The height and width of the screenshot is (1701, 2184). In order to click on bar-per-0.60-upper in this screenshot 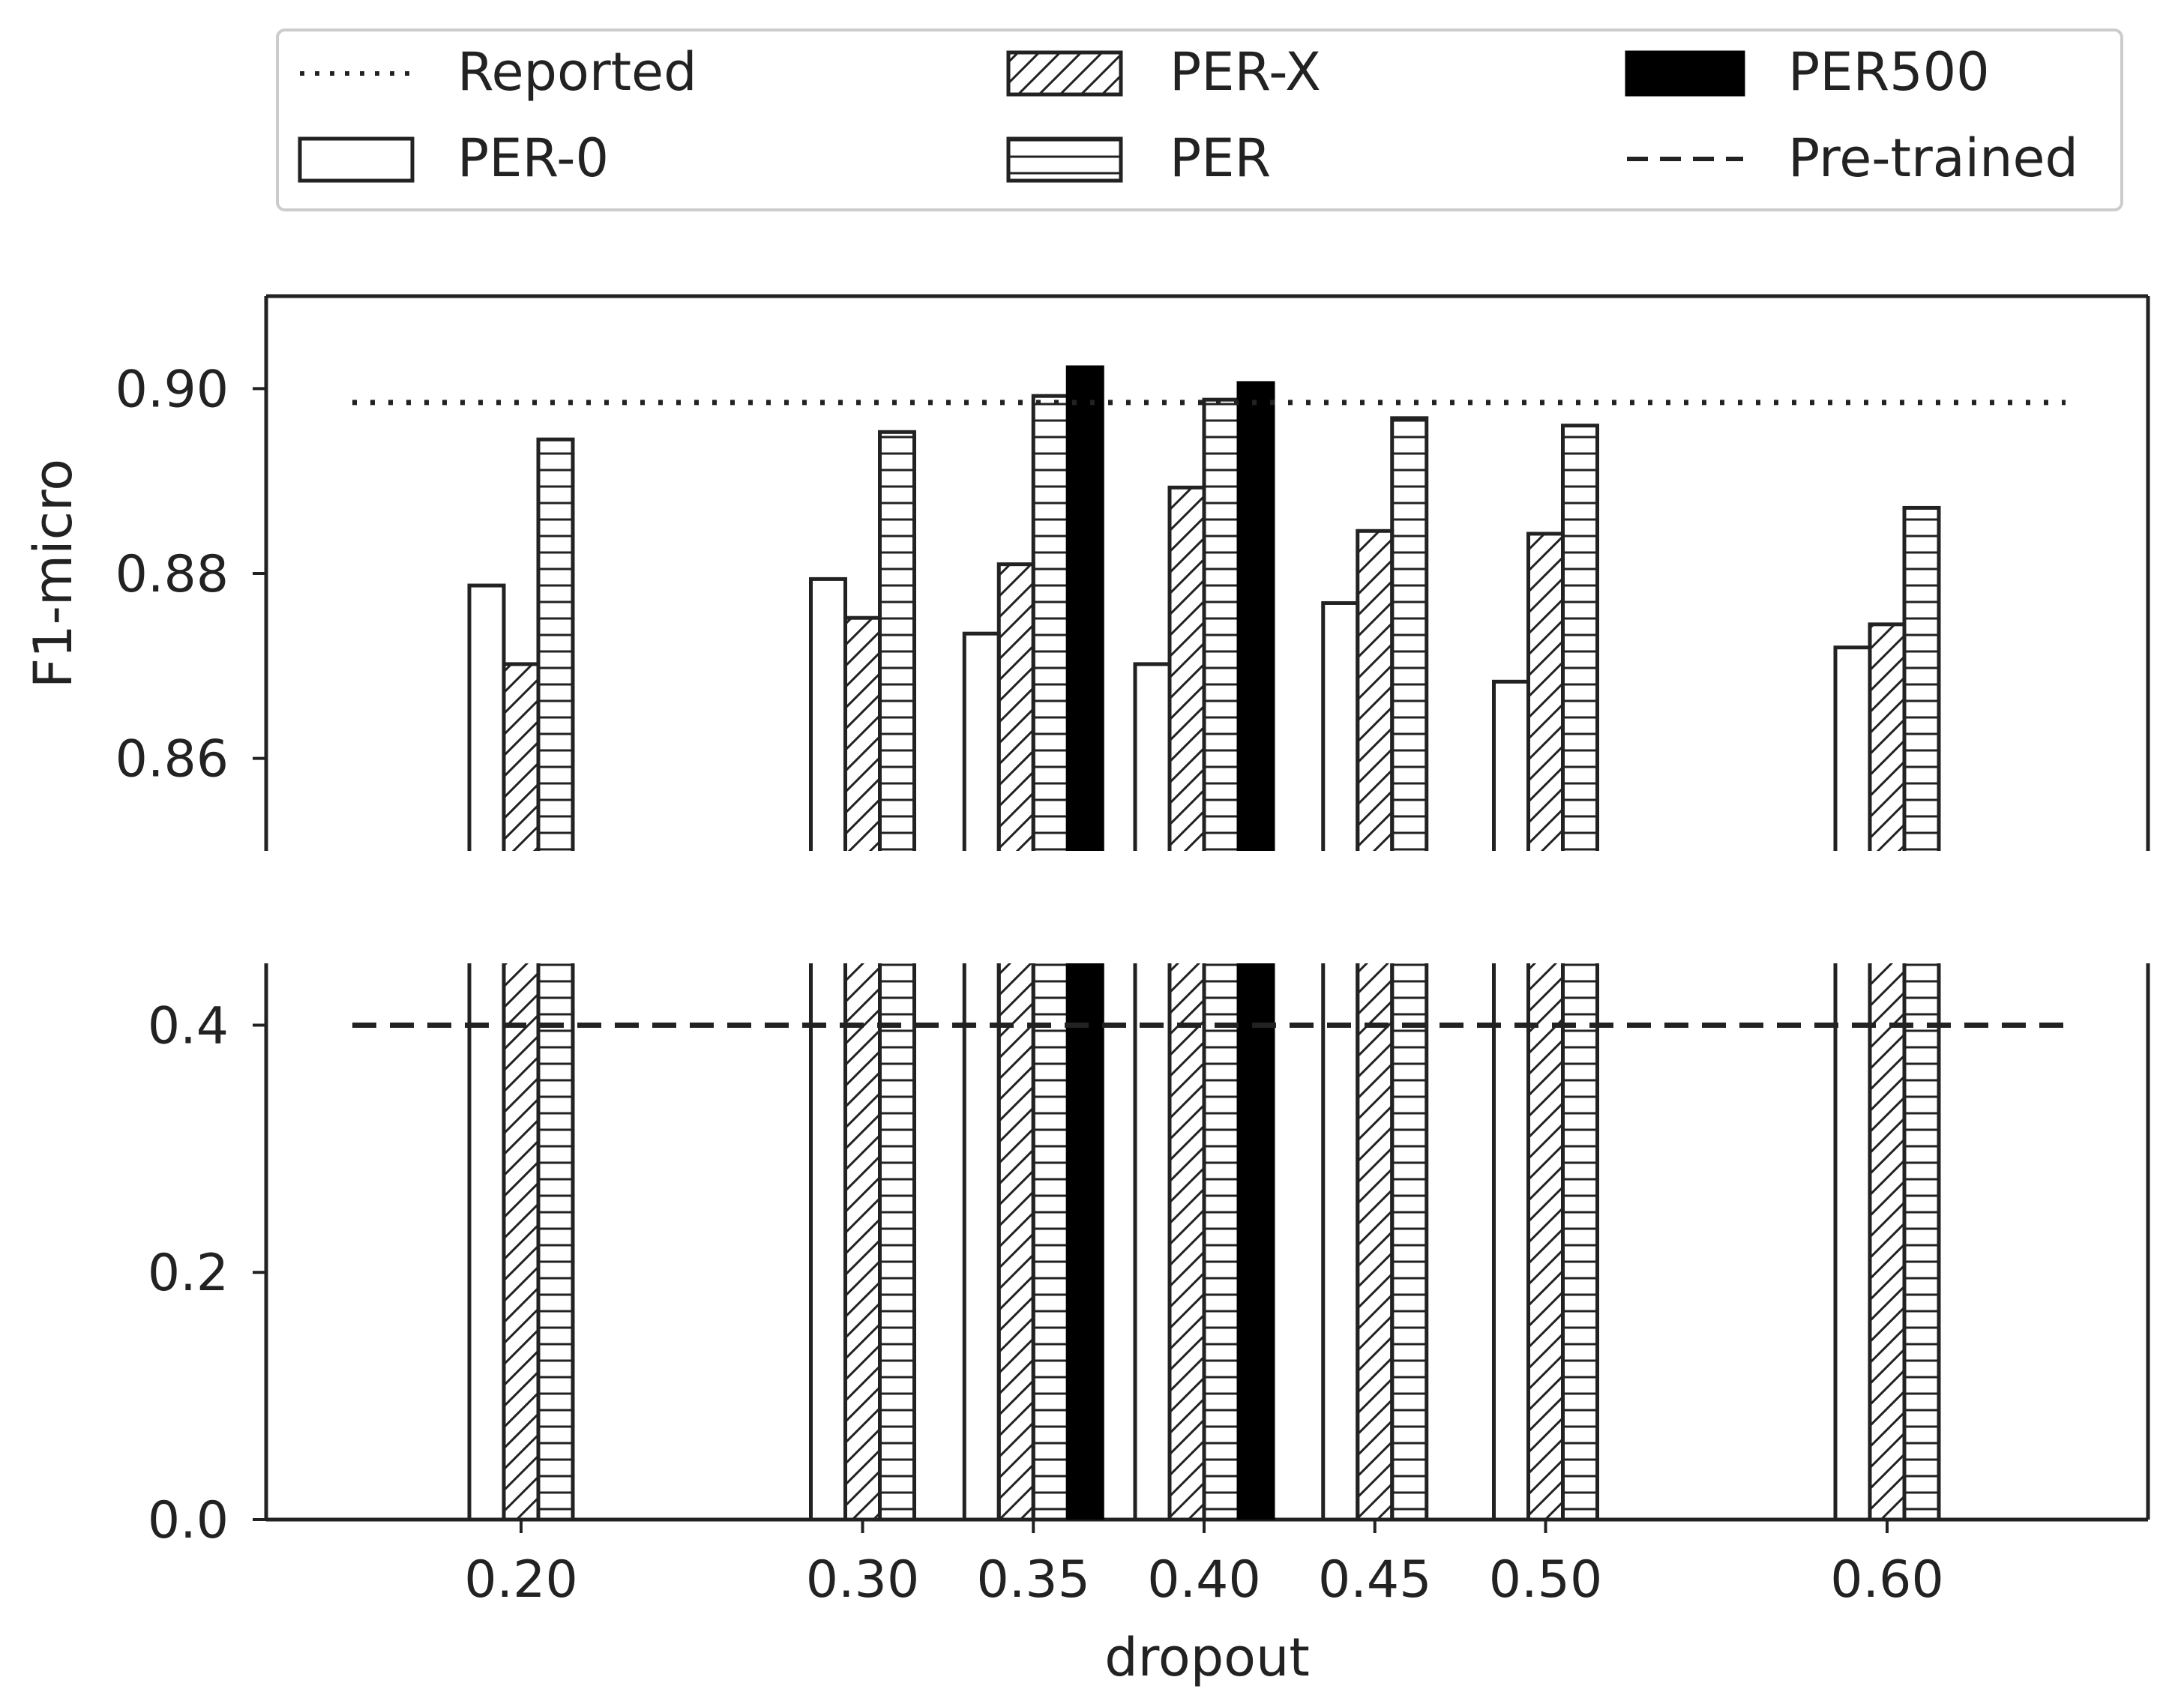, I will do `click(1921, 678)`.